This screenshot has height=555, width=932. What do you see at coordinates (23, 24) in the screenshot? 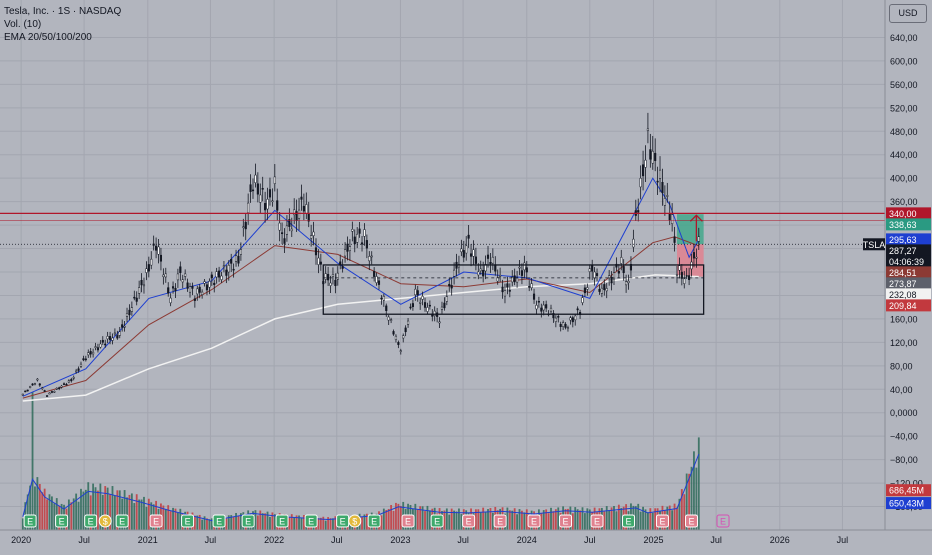
I see `volume-legend: Vol. (10)` at bounding box center [23, 24].